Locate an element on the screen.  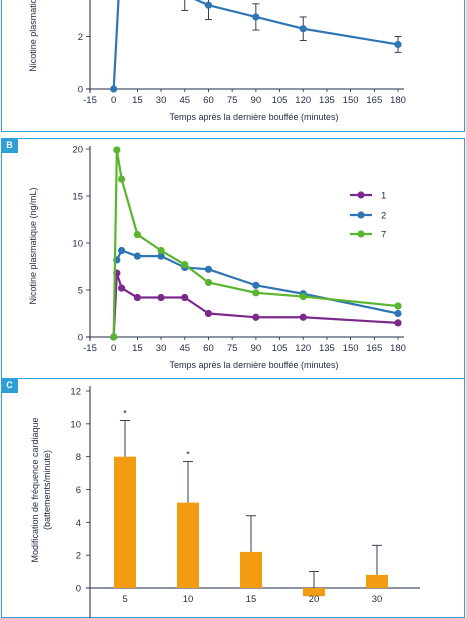
y-tick-label: 6 is located at coordinates (78, 490).